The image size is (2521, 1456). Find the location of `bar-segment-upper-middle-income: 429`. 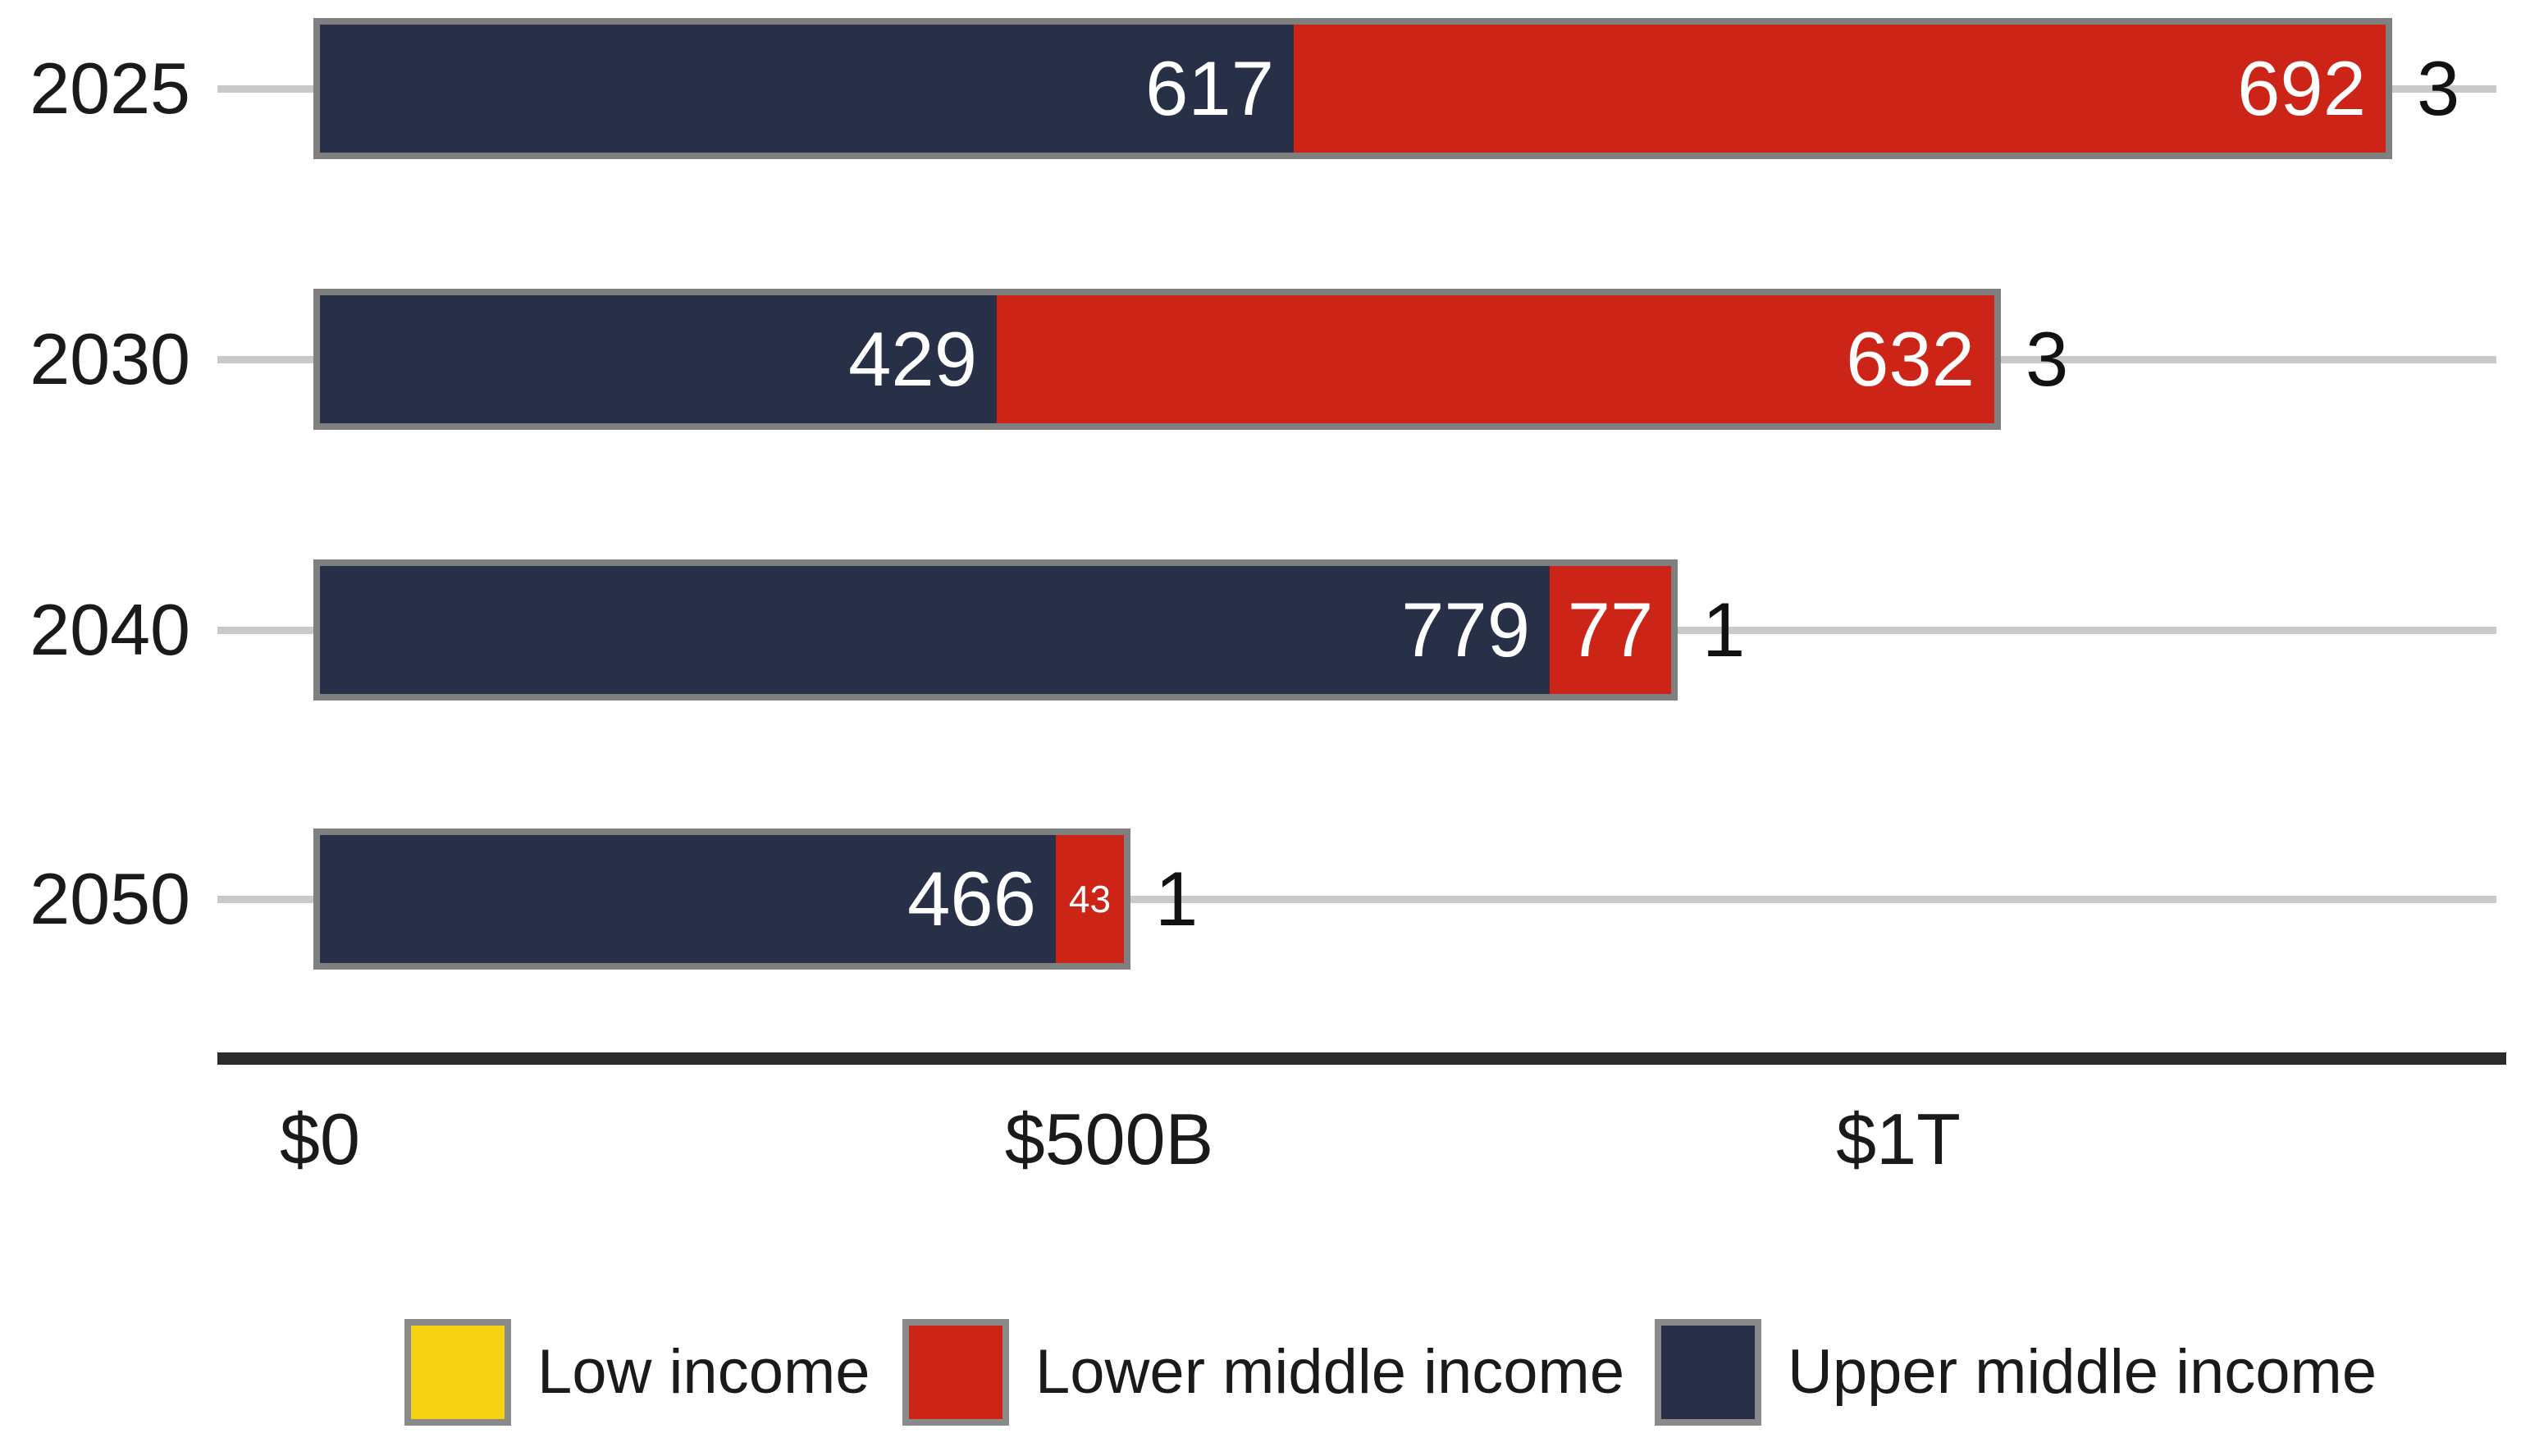

bar-segment-upper-middle-income: 429 is located at coordinates (658, 359).